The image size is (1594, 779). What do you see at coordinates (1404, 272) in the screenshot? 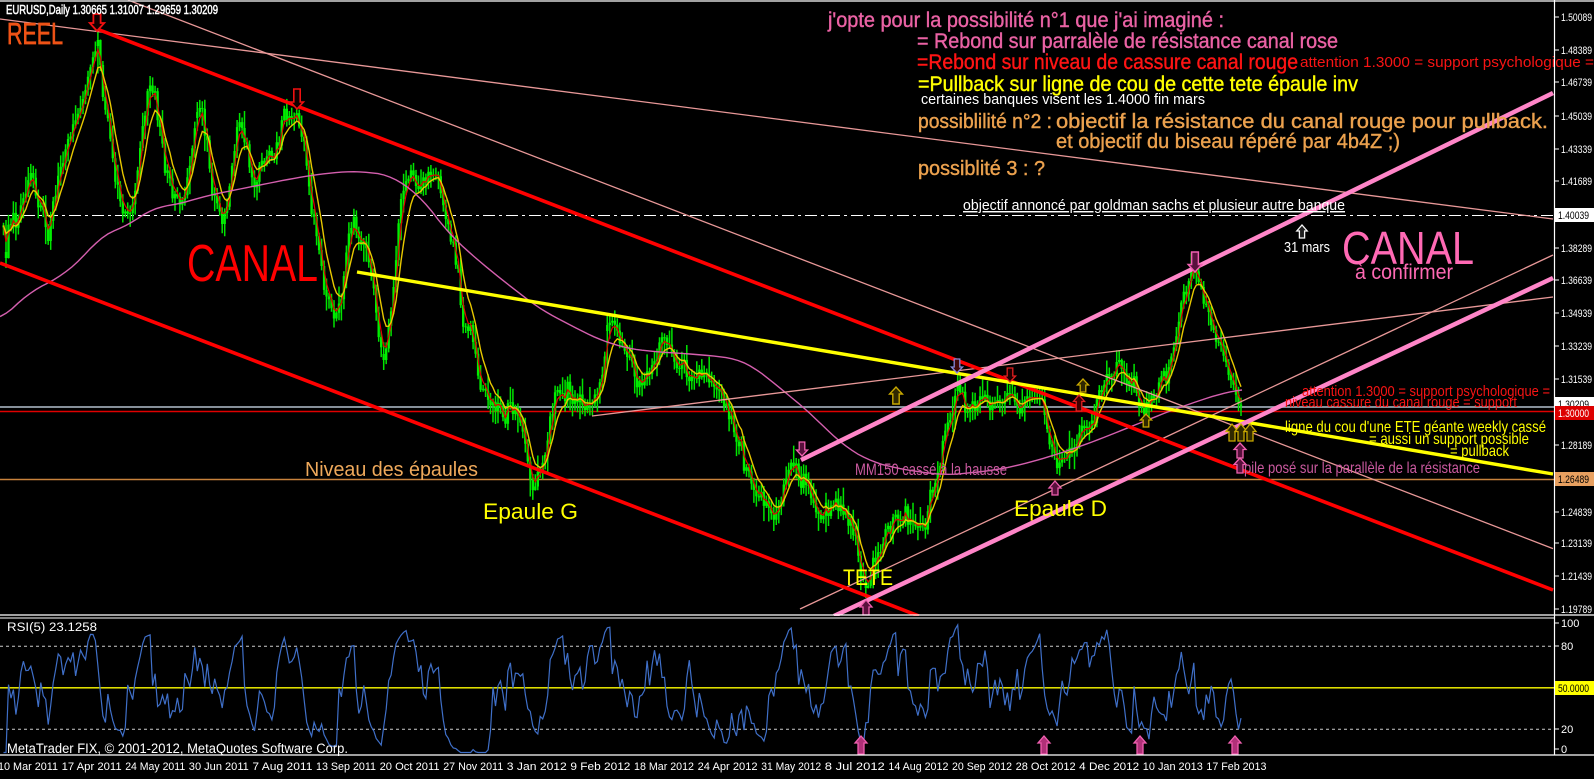
I see `svg-text: à confirmer` at bounding box center [1404, 272].